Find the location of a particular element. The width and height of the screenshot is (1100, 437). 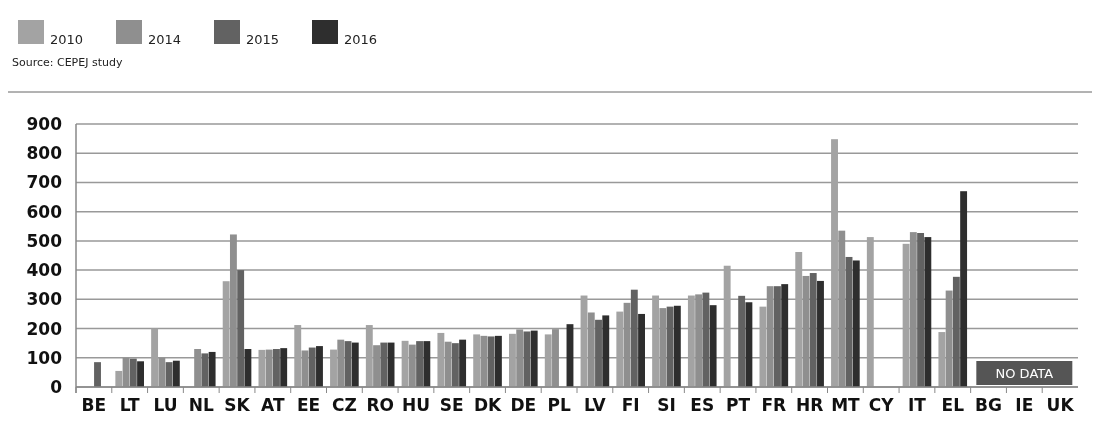

x-tick-label: DK is located at coordinates (487, 405).